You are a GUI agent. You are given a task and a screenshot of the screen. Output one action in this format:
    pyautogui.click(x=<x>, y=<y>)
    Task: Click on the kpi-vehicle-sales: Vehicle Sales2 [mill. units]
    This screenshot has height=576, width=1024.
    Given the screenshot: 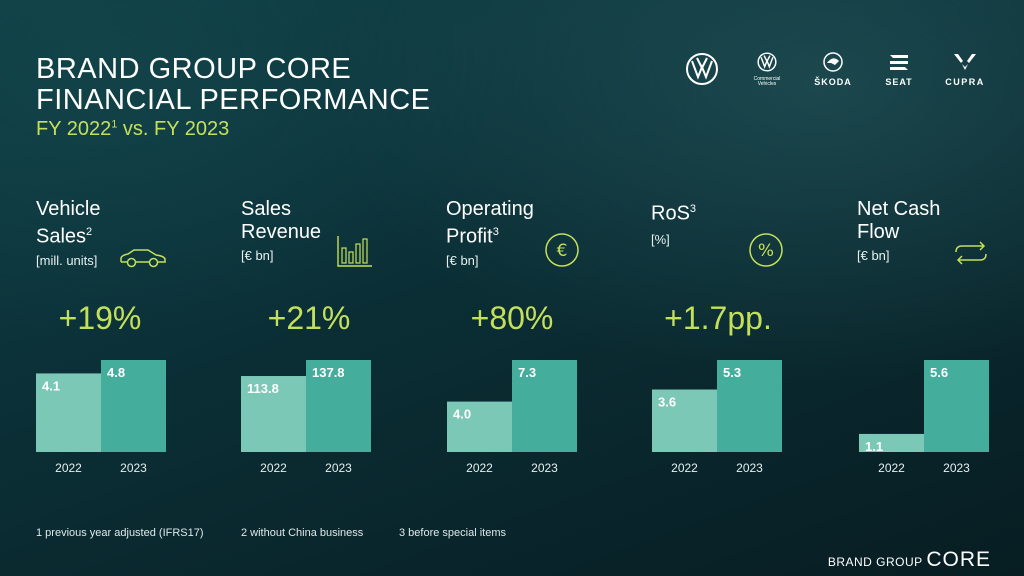 What is the action you would take?
    pyautogui.click(x=126, y=233)
    